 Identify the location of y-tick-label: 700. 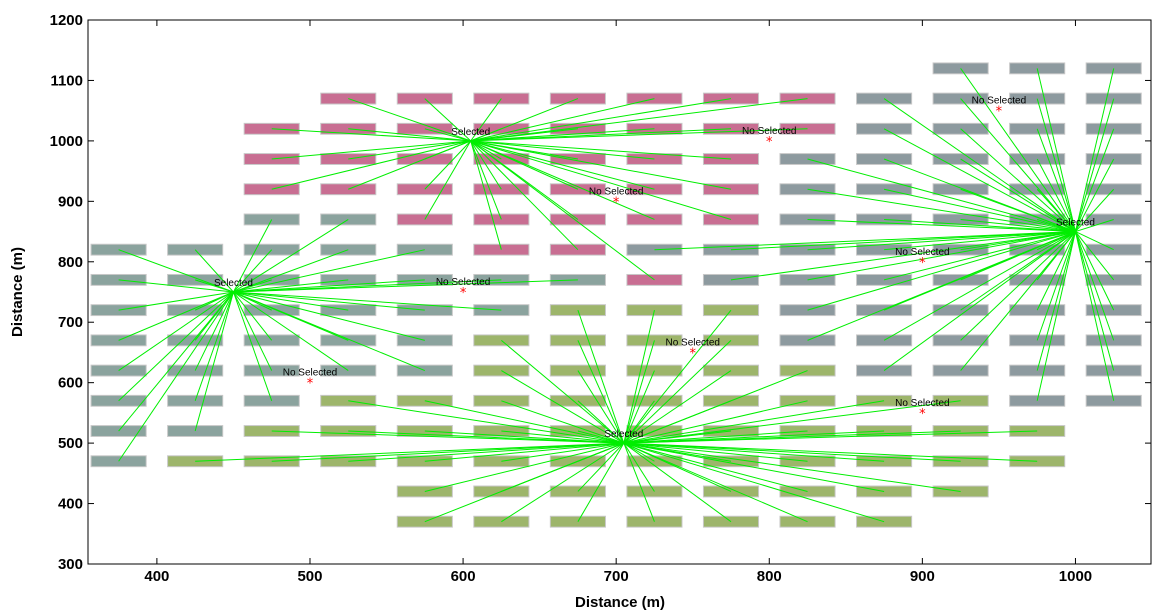
(70, 322).